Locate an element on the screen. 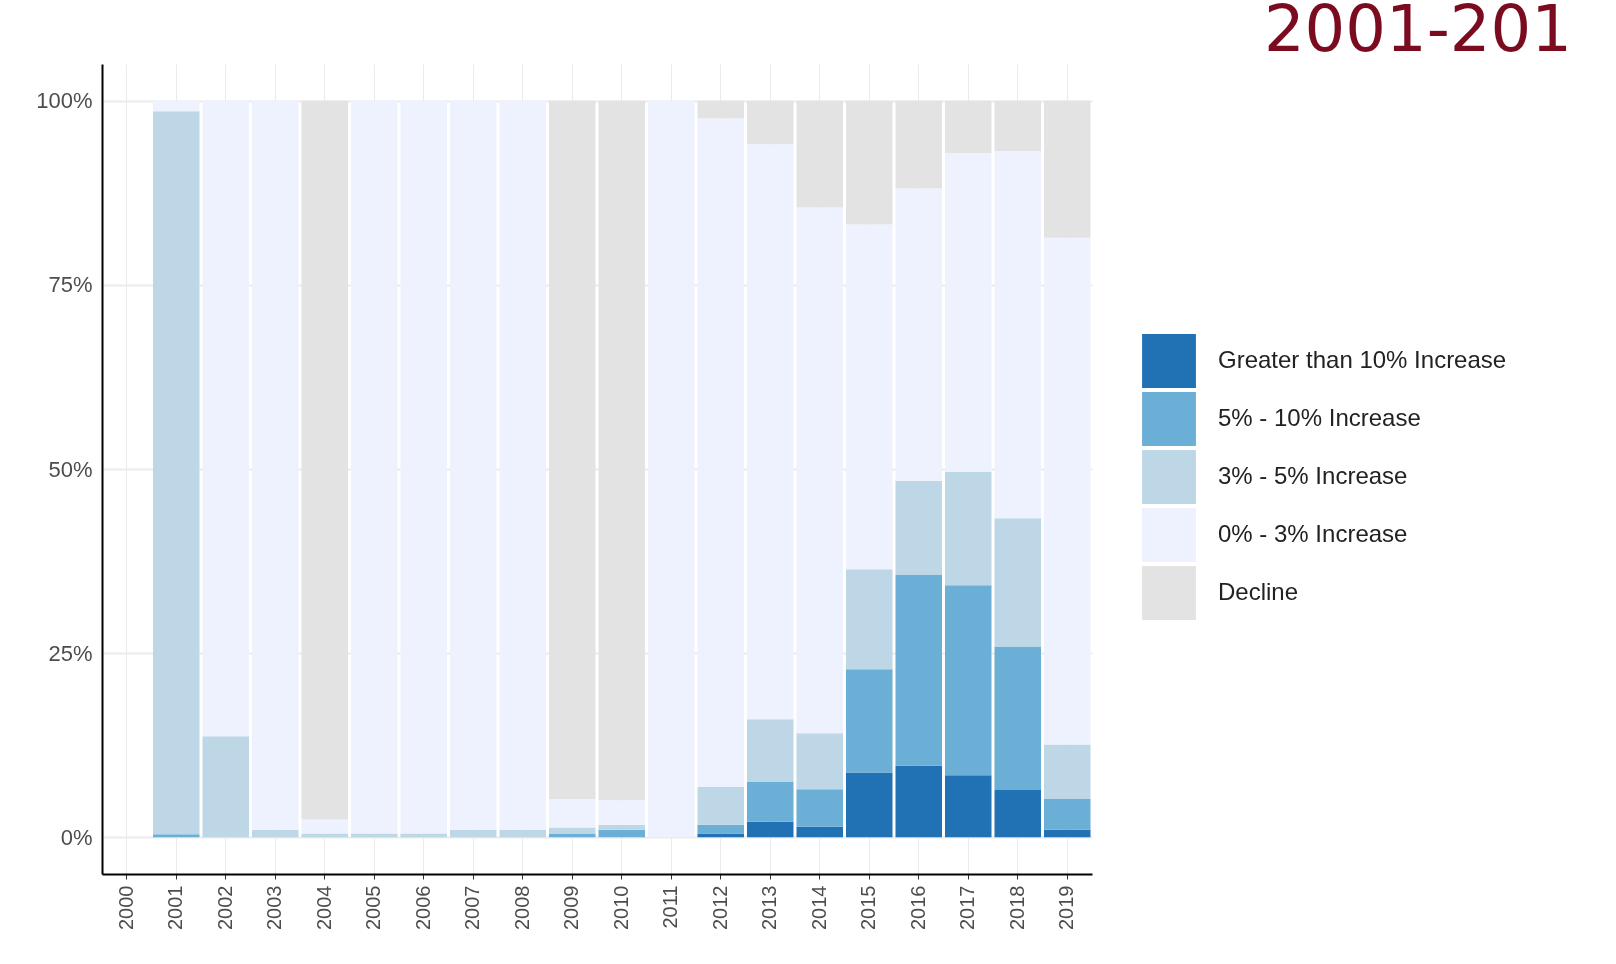 This screenshot has width=1616, height=964. x-tick-label: 2015 is located at coordinates (868, 907).